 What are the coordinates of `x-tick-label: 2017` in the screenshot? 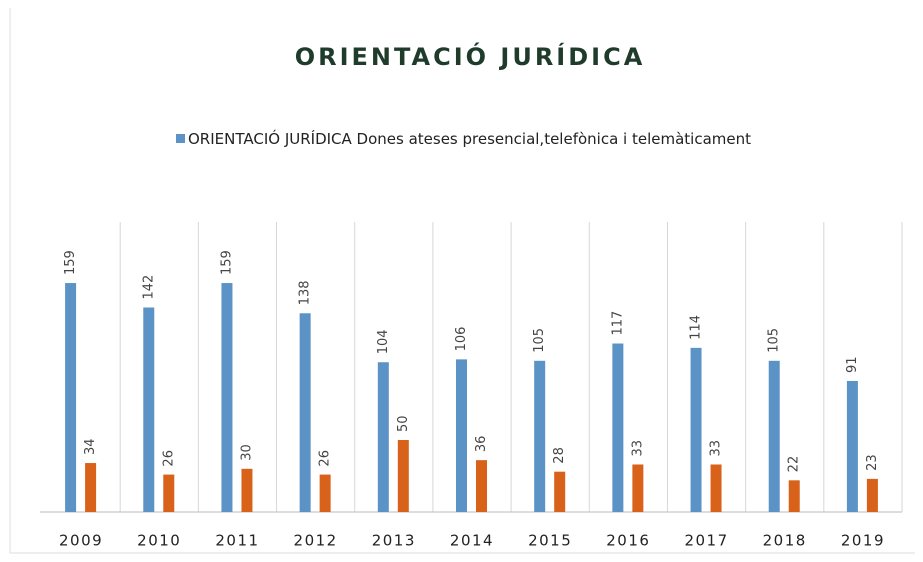 It's located at (706, 541).